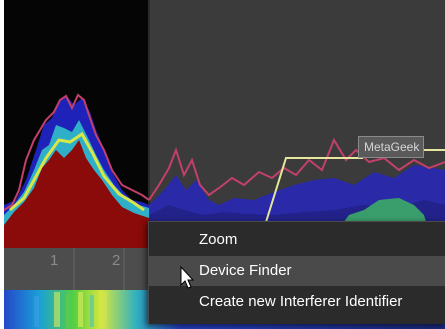  Describe the element at coordinates (218, 239) in the screenshot. I see `menu-item-zoom: Zoom` at that location.